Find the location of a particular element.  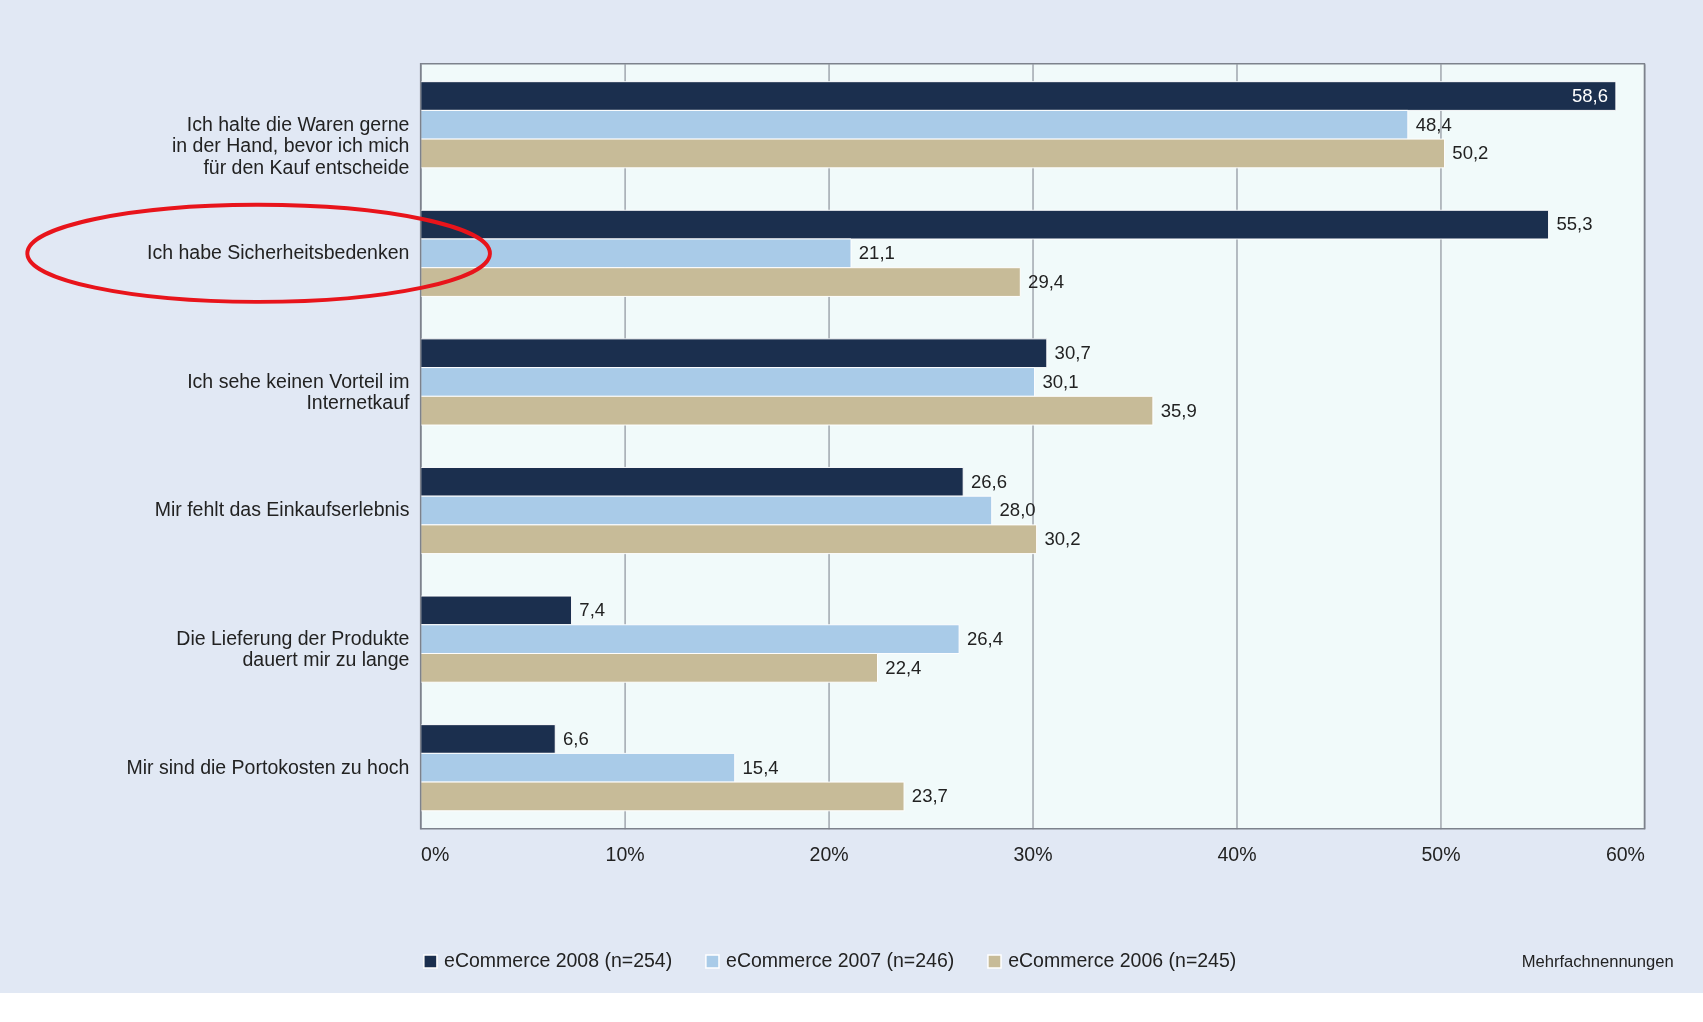

data-label: 50,2 is located at coordinates (1470, 153).